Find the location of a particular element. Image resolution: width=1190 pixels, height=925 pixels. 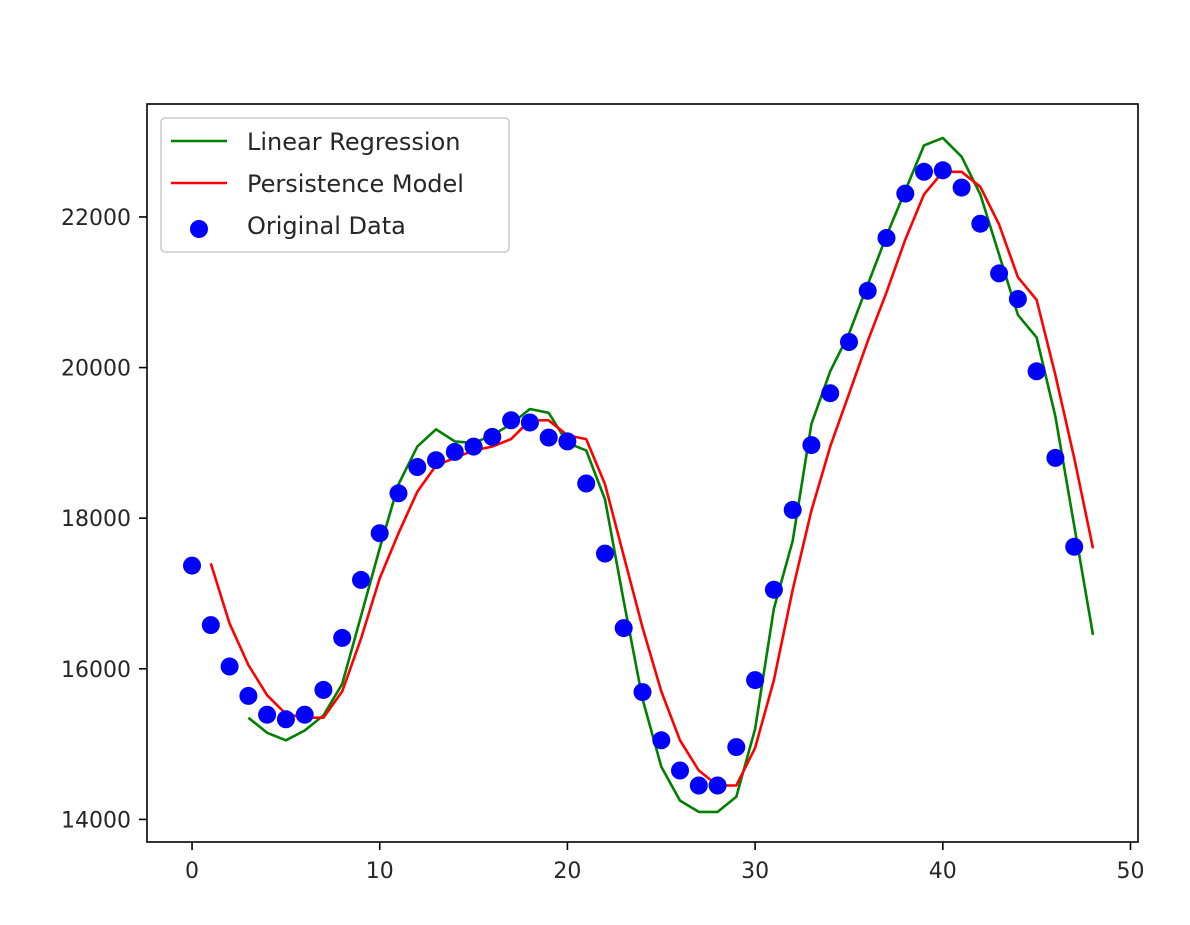

legend-linear-regression-label: Linear Regression is located at coordinates (354, 142).